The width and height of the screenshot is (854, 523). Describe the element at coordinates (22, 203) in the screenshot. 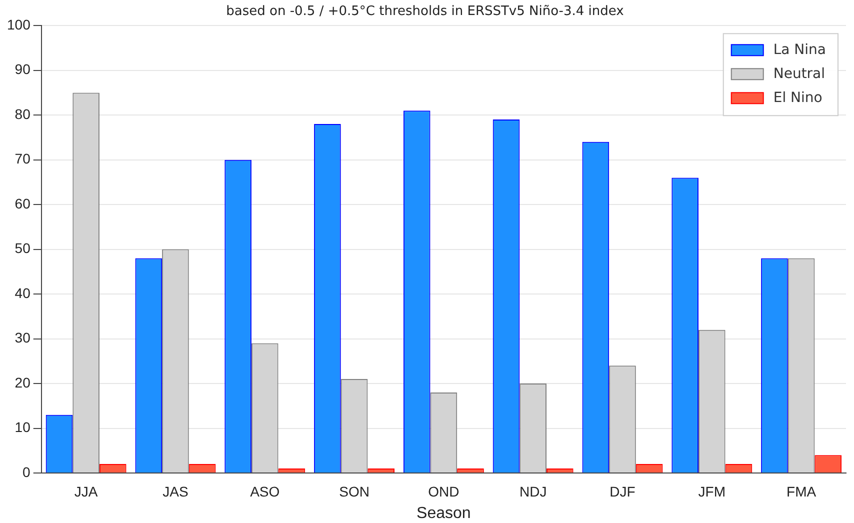

I see `y-tick-label: 60` at that location.